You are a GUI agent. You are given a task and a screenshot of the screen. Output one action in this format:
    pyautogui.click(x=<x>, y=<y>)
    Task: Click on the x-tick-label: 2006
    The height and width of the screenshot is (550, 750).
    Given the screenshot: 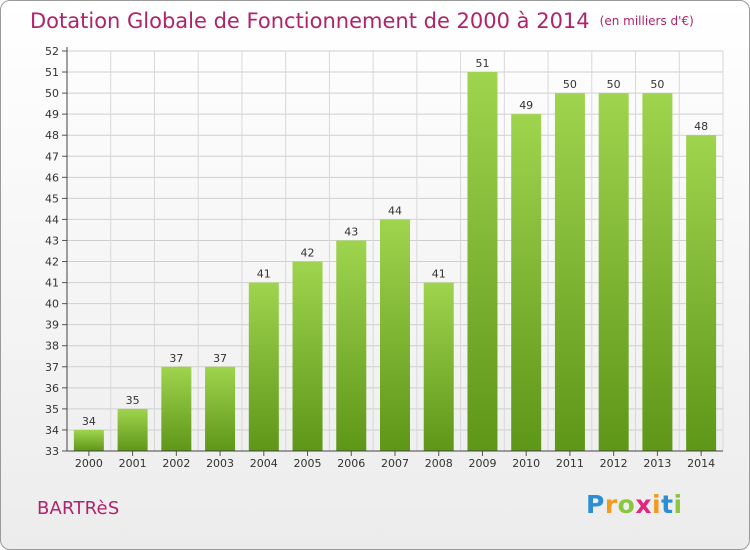 What is the action you would take?
    pyautogui.click(x=351, y=463)
    